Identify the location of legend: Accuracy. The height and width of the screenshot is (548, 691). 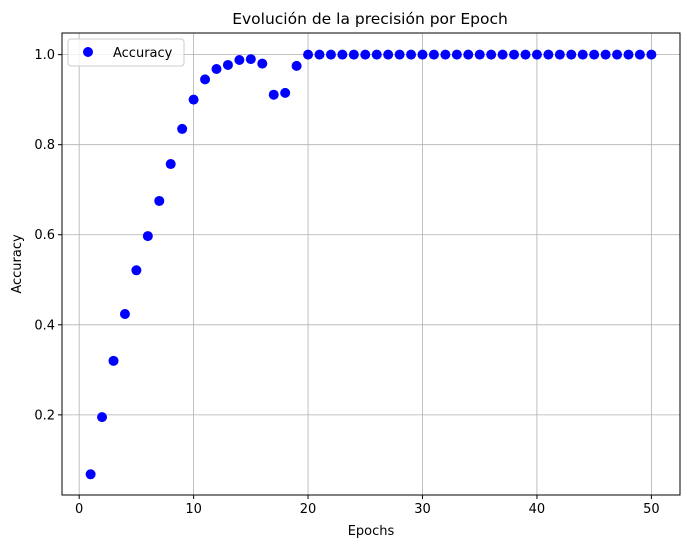
(126, 52).